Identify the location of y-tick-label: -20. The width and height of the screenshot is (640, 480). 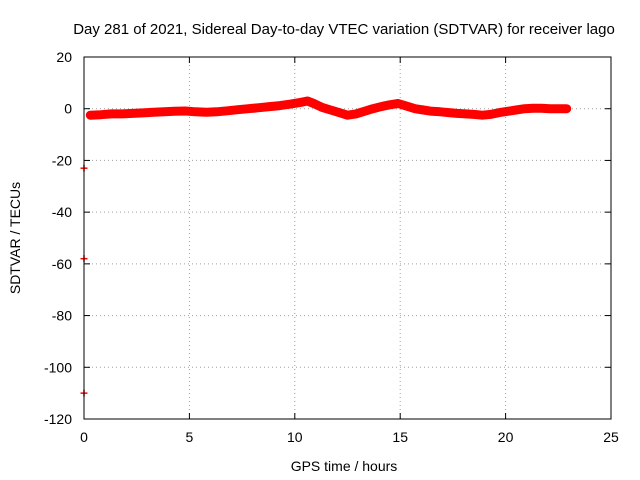
(62, 160).